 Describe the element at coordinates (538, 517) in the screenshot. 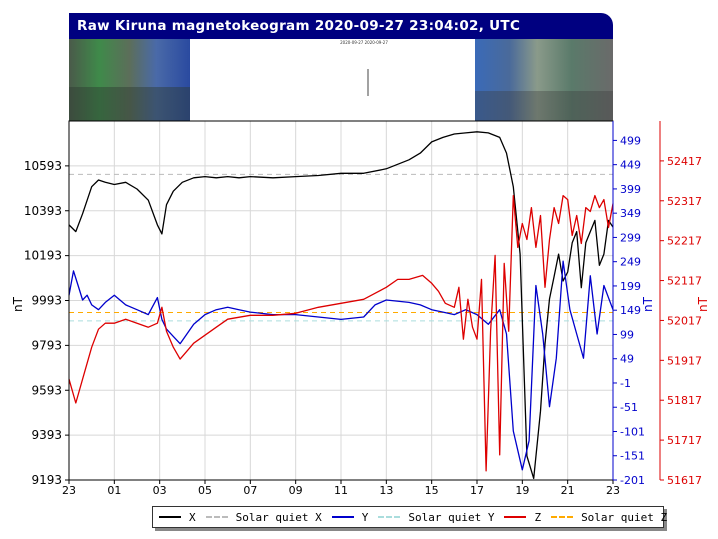

I see `legend-label: Z` at that location.